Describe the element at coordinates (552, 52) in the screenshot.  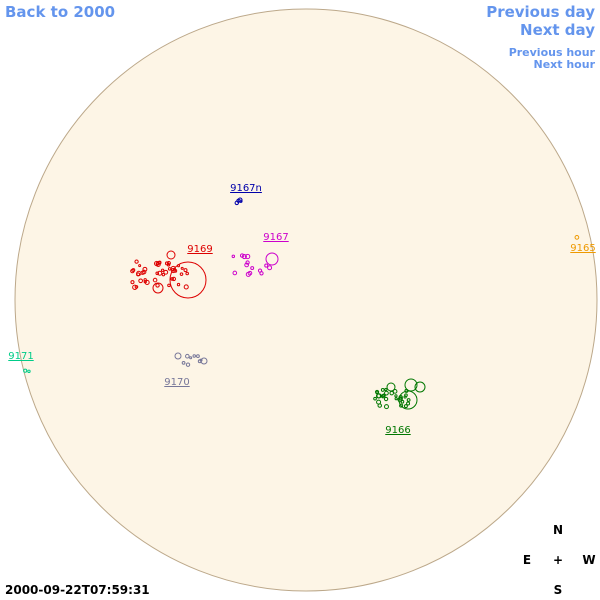
I see `previous-hour-link: Previous hour` at that location.